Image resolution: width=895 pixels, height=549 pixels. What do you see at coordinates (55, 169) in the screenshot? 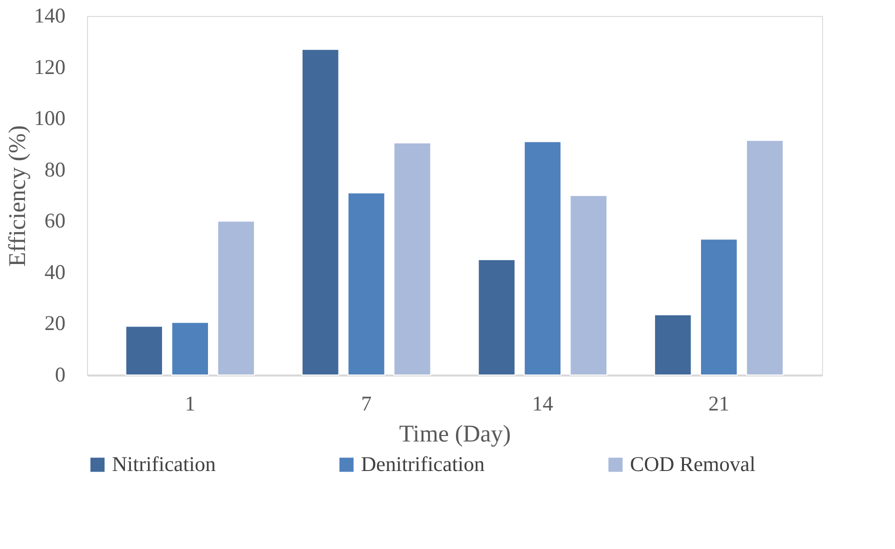
I see `y-tick-label: 80` at bounding box center [55, 169].